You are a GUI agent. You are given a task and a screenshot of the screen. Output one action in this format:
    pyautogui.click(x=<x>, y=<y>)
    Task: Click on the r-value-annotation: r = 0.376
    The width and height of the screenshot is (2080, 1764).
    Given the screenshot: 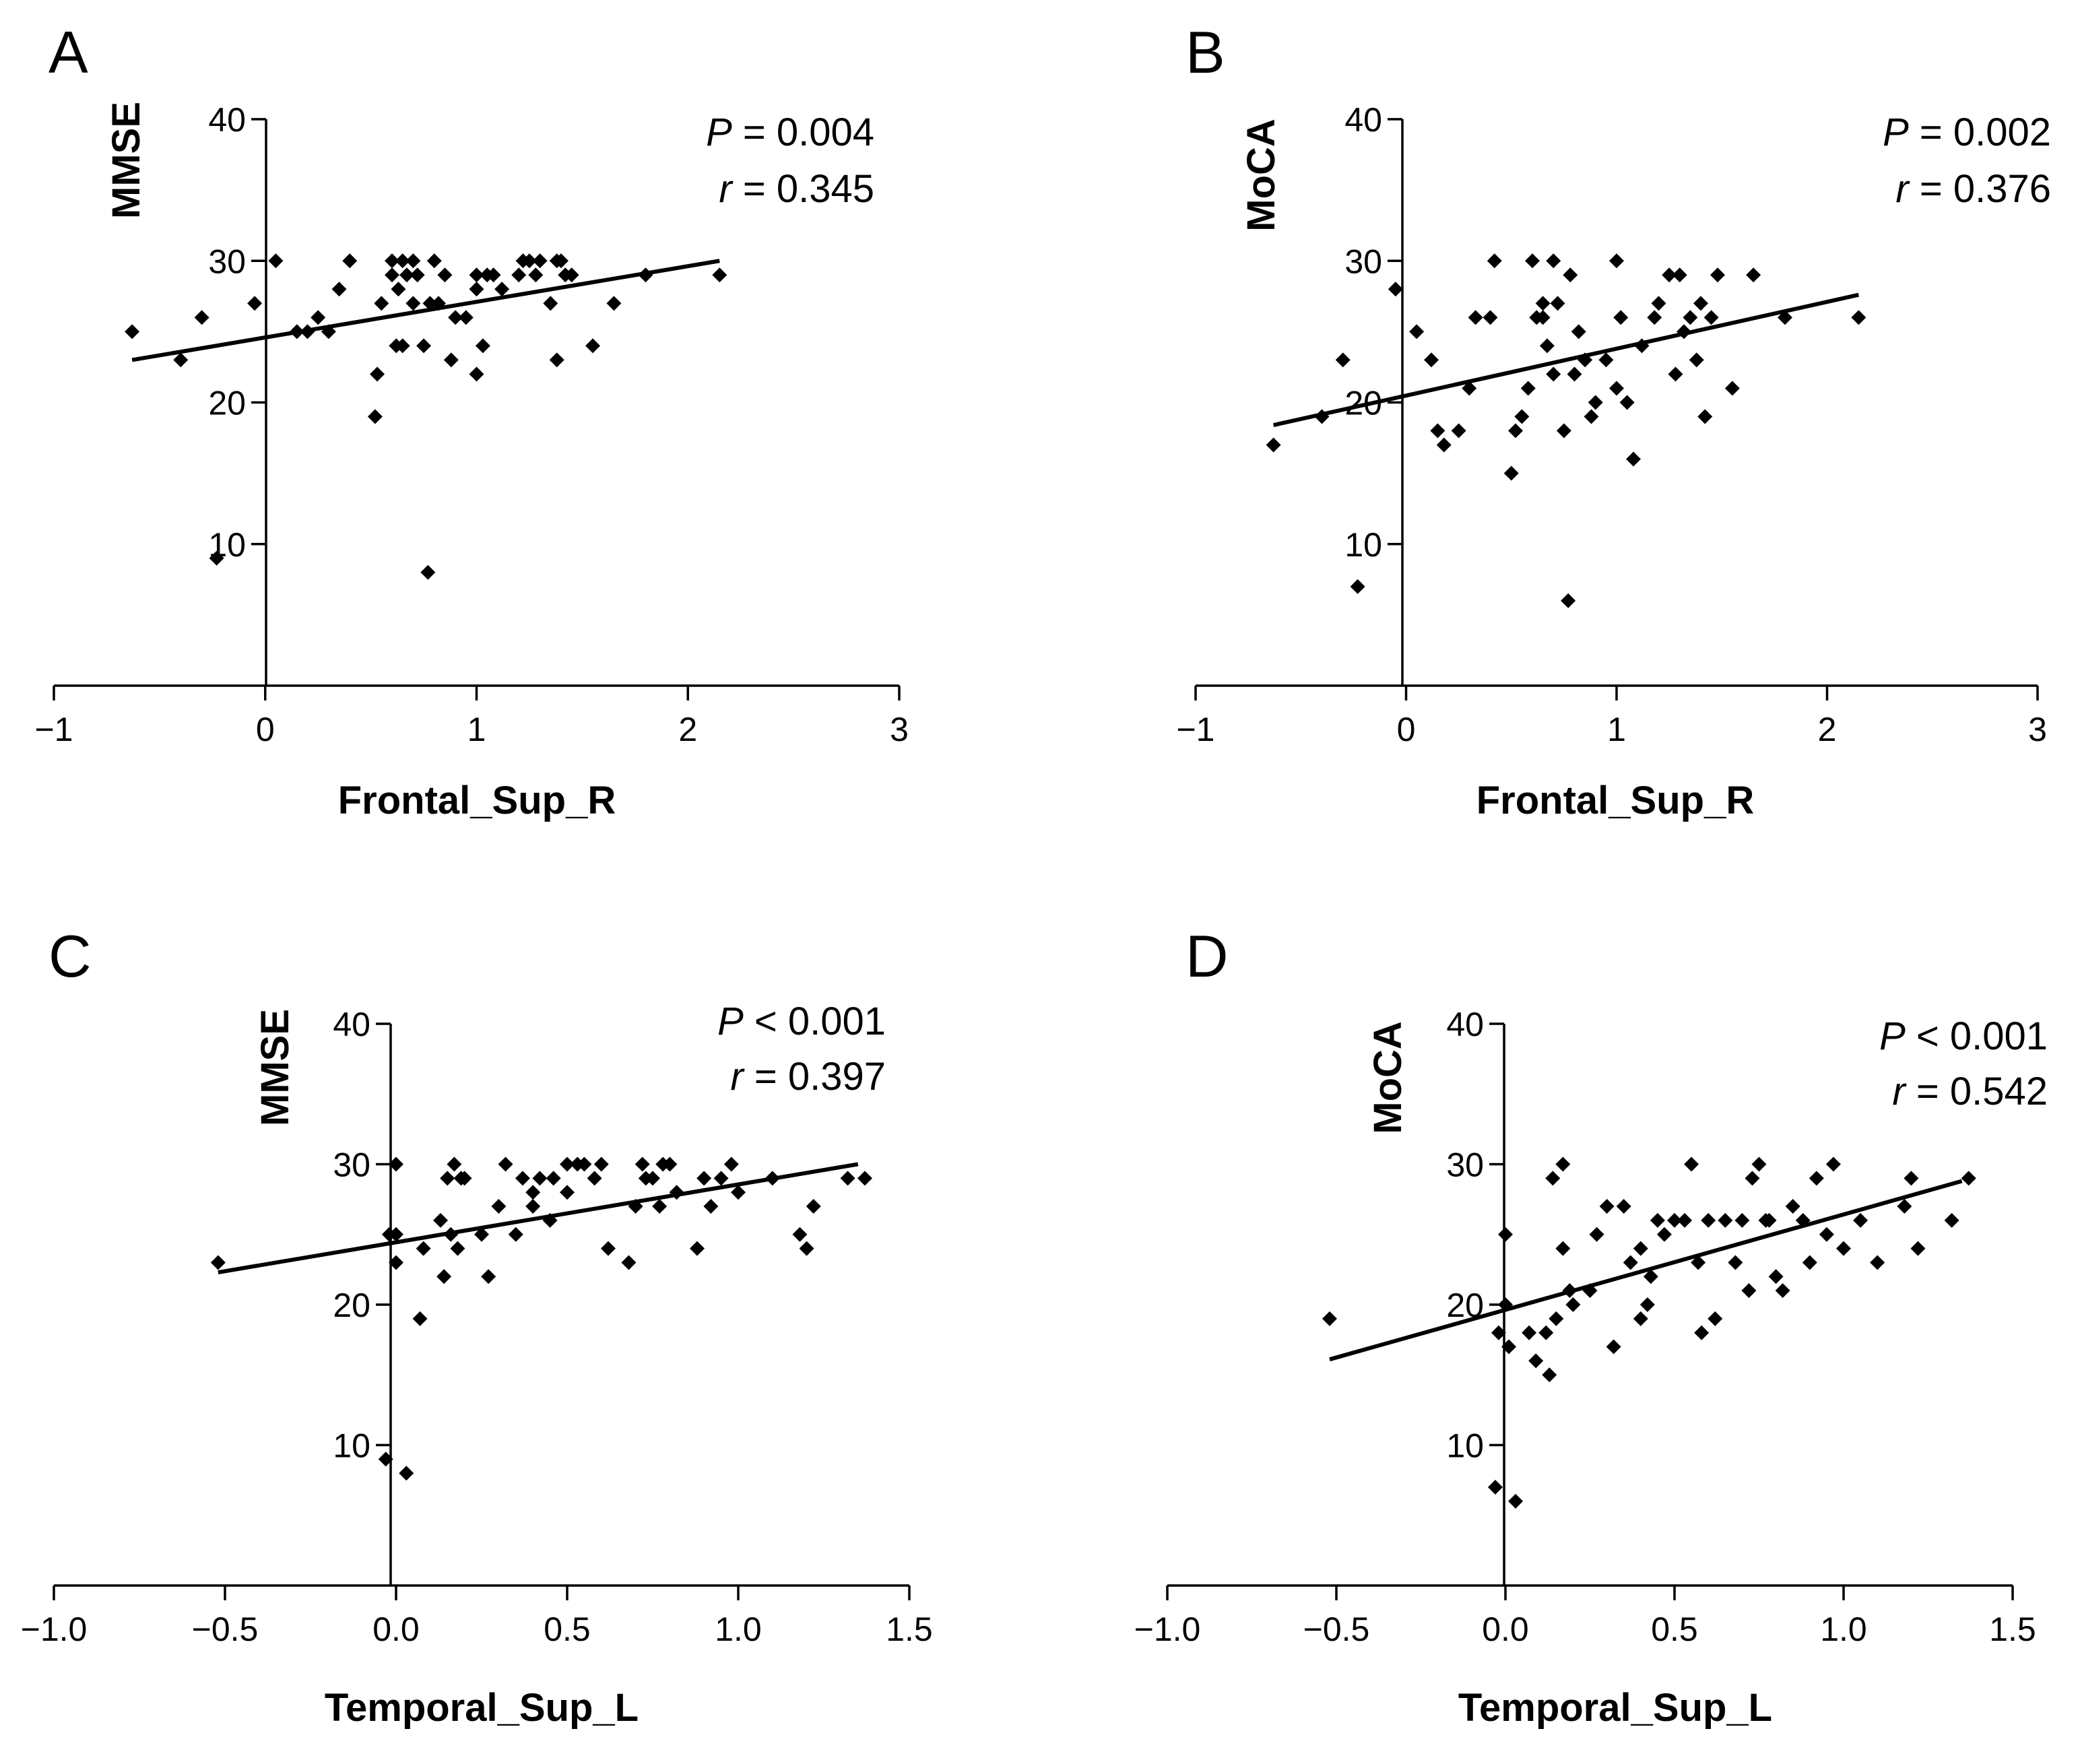 What is the action you would take?
    pyautogui.click(x=1973, y=189)
    